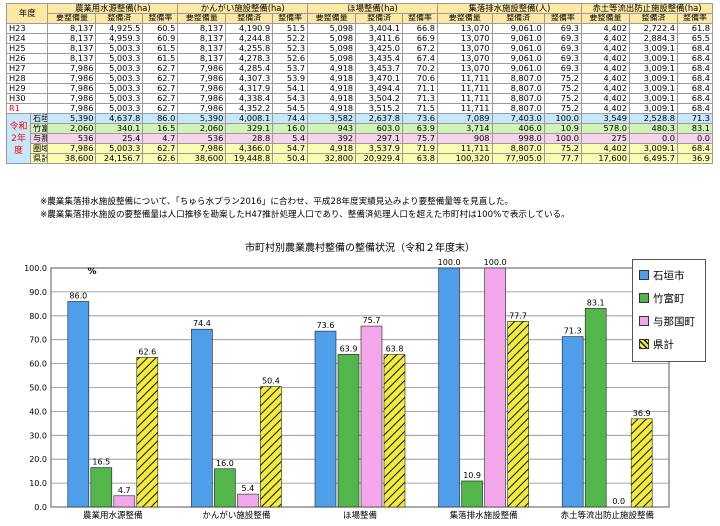 The height and width of the screenshot is (526, 720). What do you see at coordinates (160, 58) in the screenshot?
I see `table-cell: 61.5` at bounding box center [160, 58].